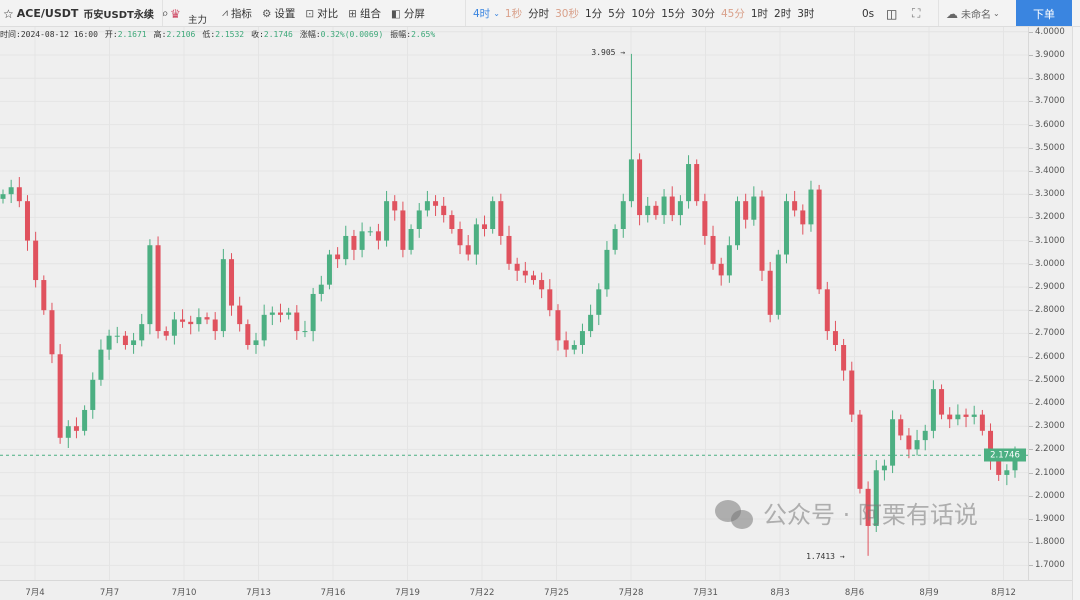  I want to click on interval-30秒: 30秒, so click(567, 14).